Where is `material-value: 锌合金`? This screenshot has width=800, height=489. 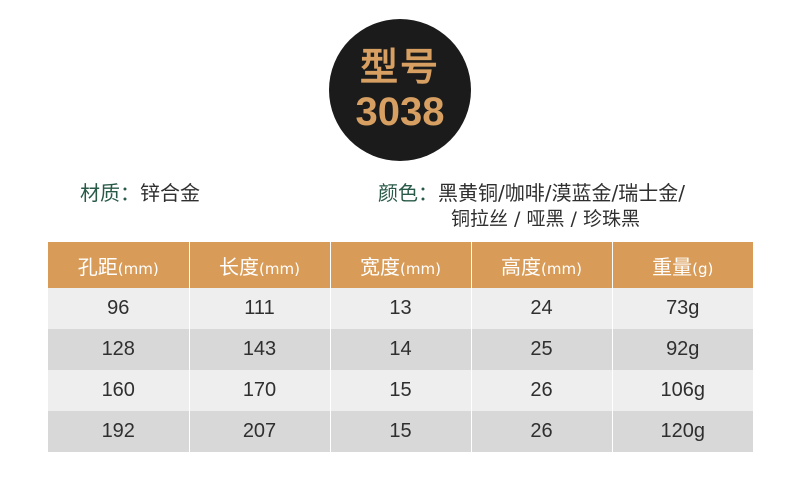 material-value: 锌合金 is located at coordinates (170, 193).